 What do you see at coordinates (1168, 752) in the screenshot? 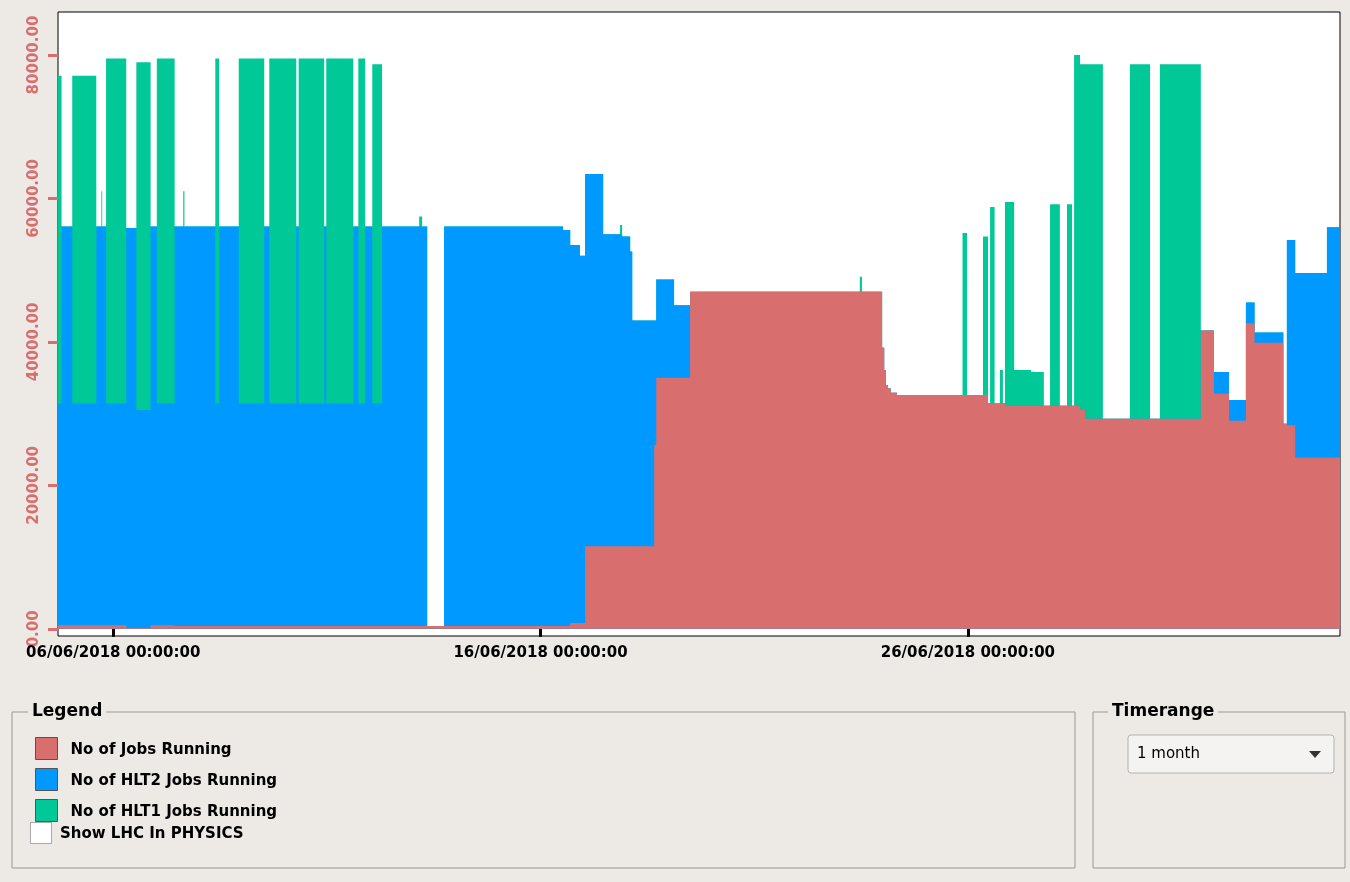
I see `text: 1 month` at bounding box center [1168, 752].